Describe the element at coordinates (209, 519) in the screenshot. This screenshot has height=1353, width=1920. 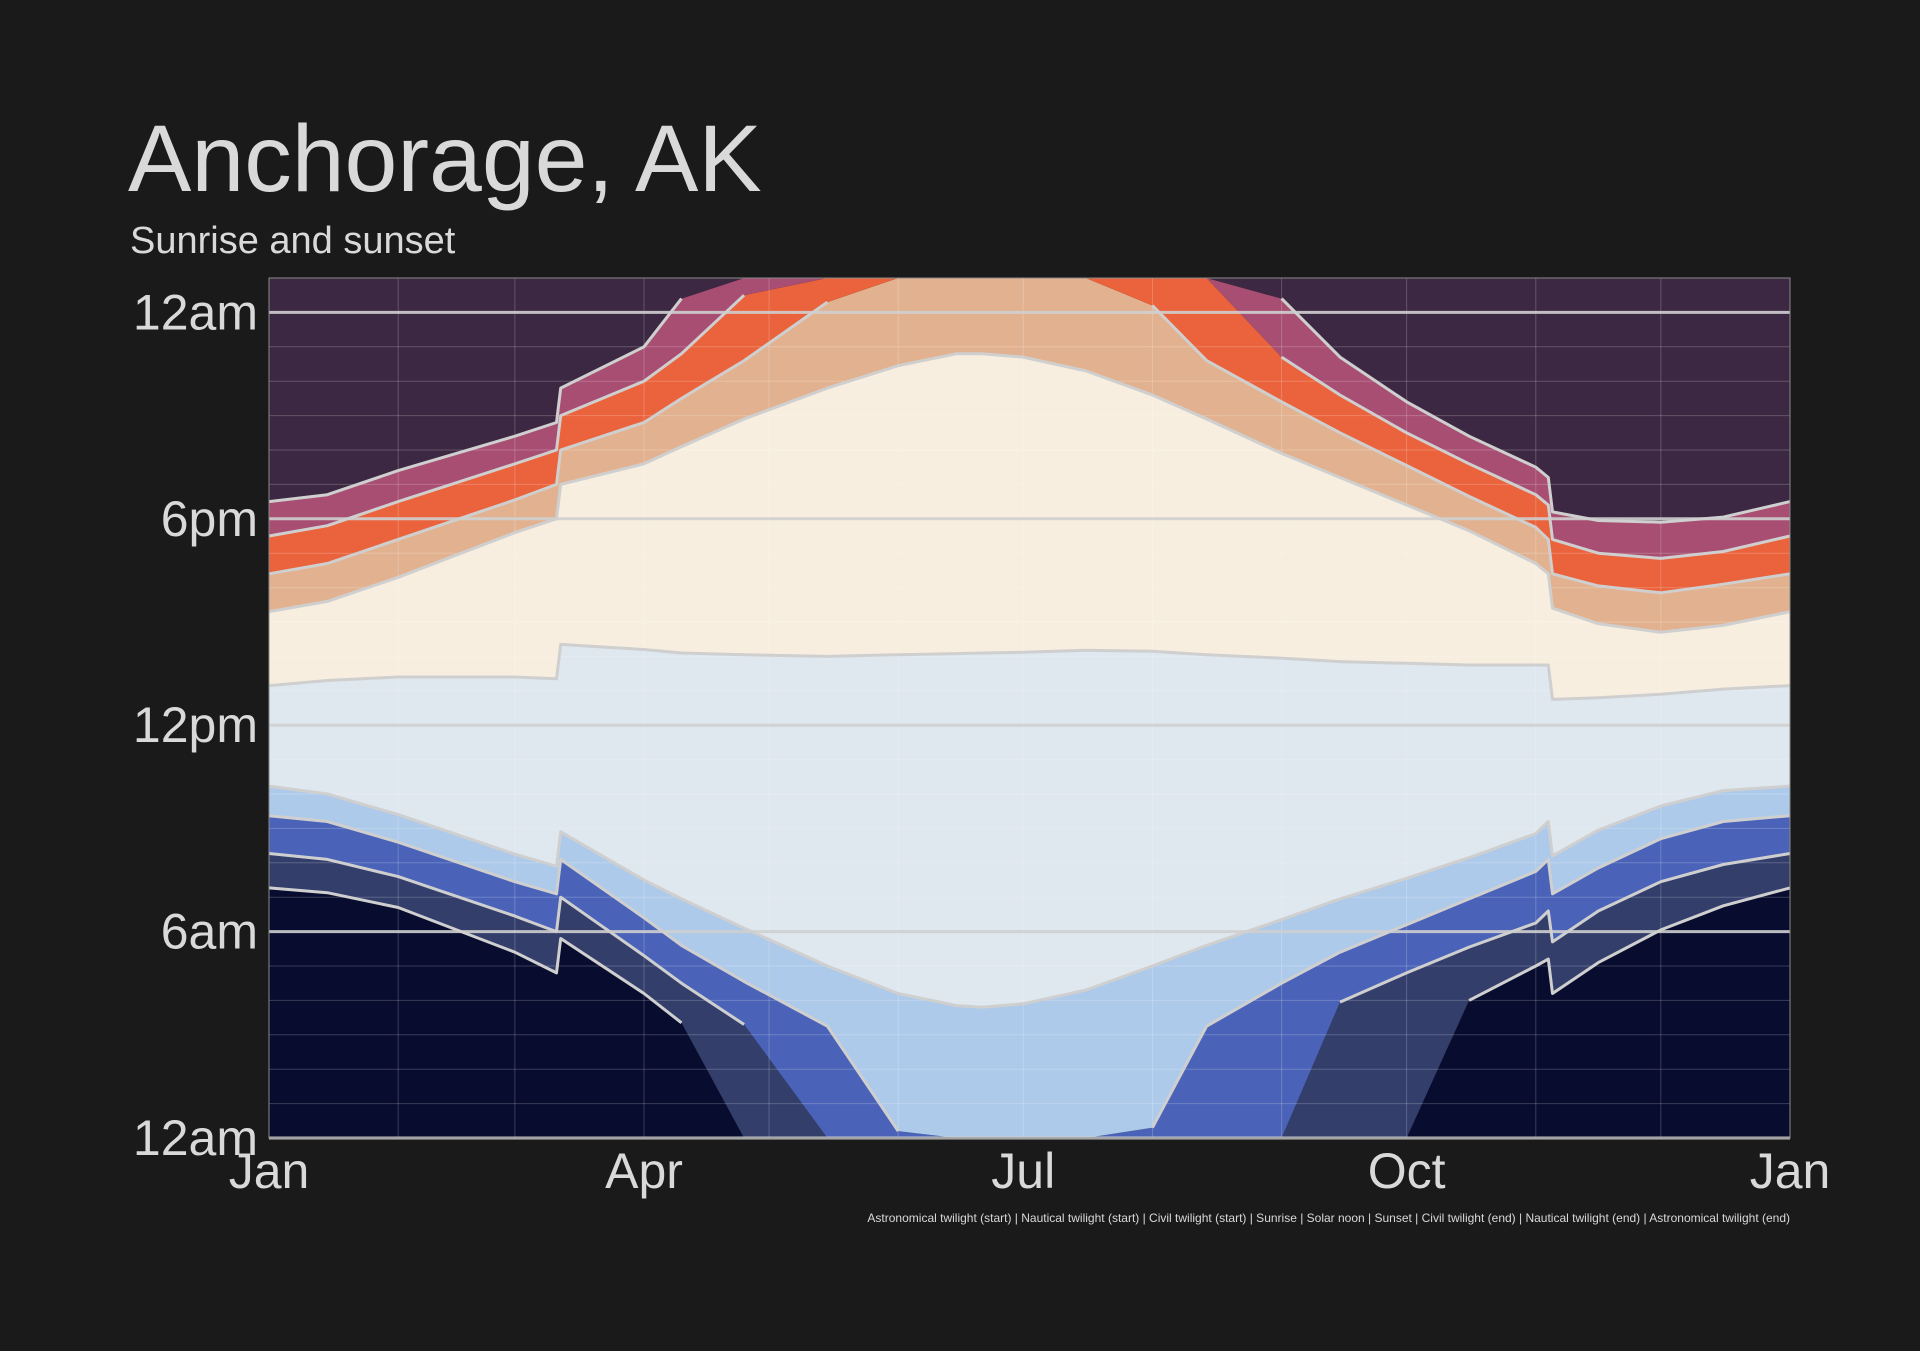
I see `y-tick-label: 6pm` at that location.